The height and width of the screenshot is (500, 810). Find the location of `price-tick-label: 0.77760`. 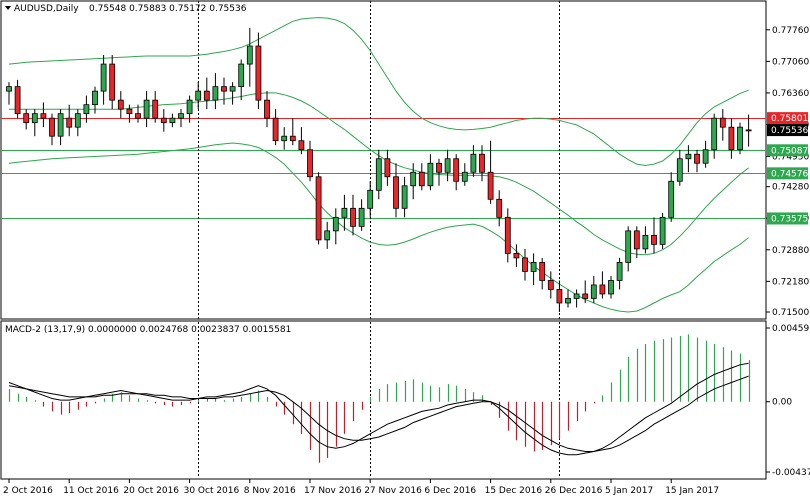

price-tick-label: 0.77760 is located at coordinates (790, 31).